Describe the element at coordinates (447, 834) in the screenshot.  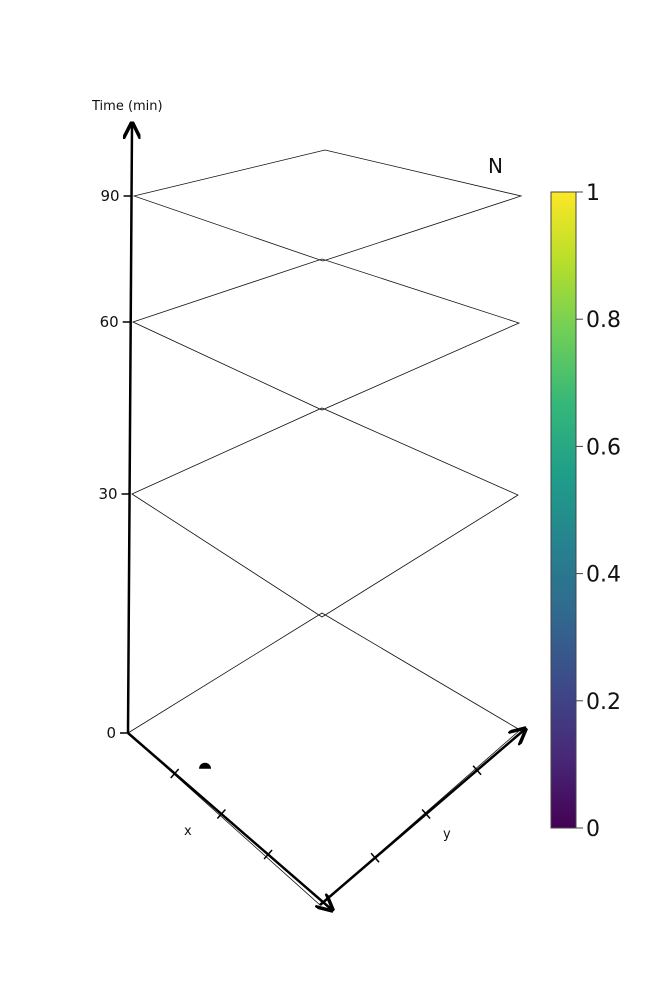
I see `y-axis-title: y` at that location.